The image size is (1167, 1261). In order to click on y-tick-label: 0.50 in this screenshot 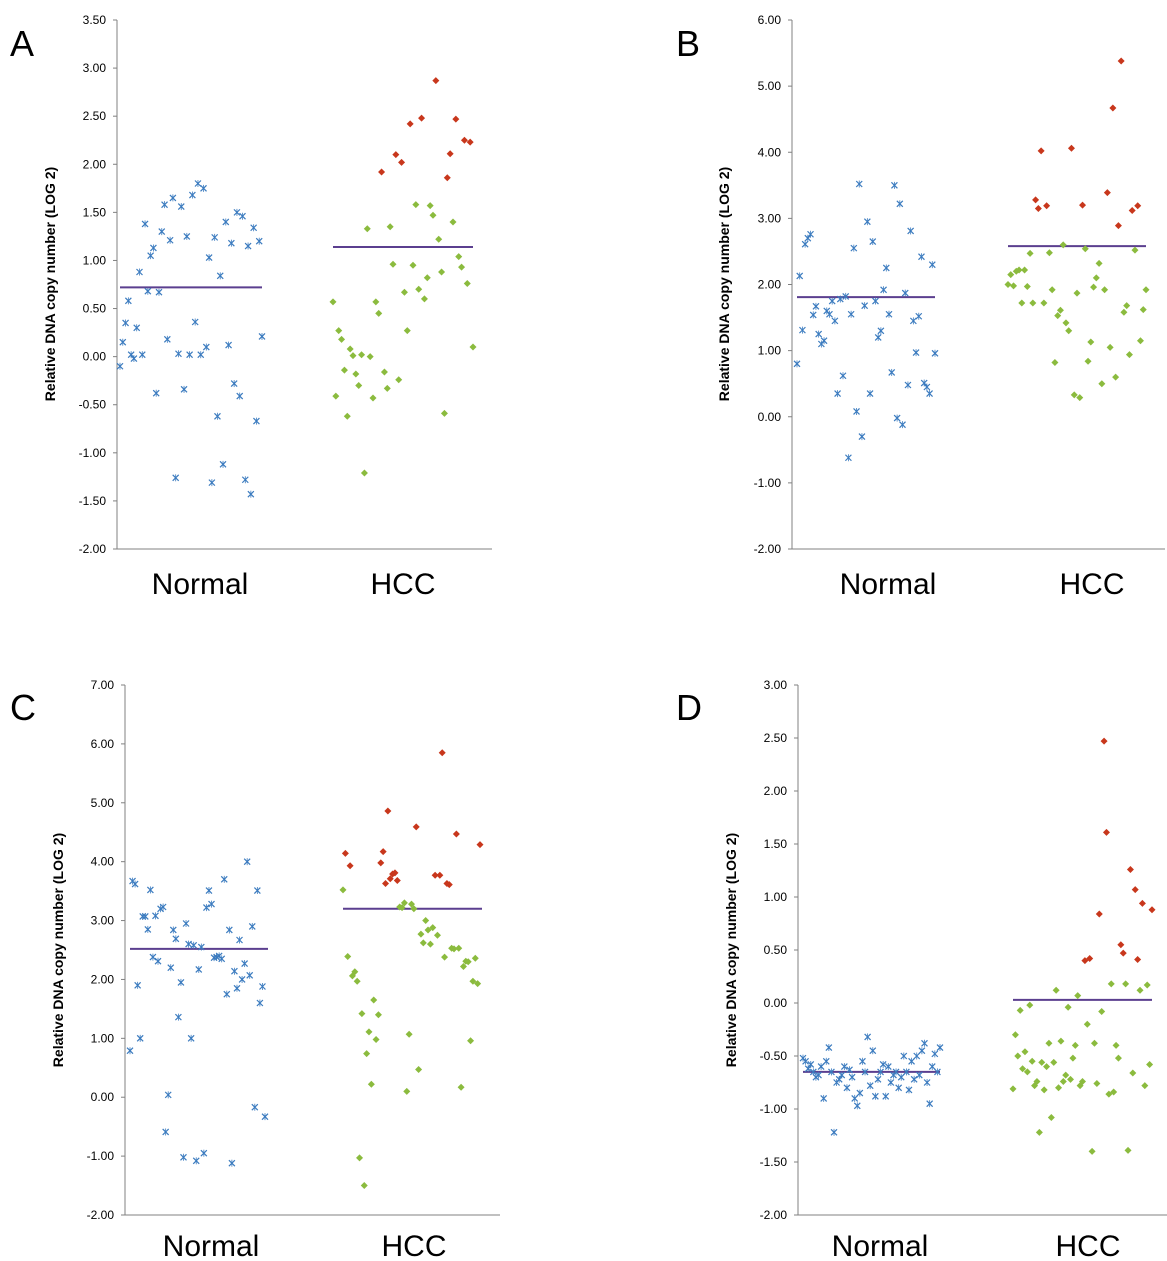, I will do `click(776, 950)`.